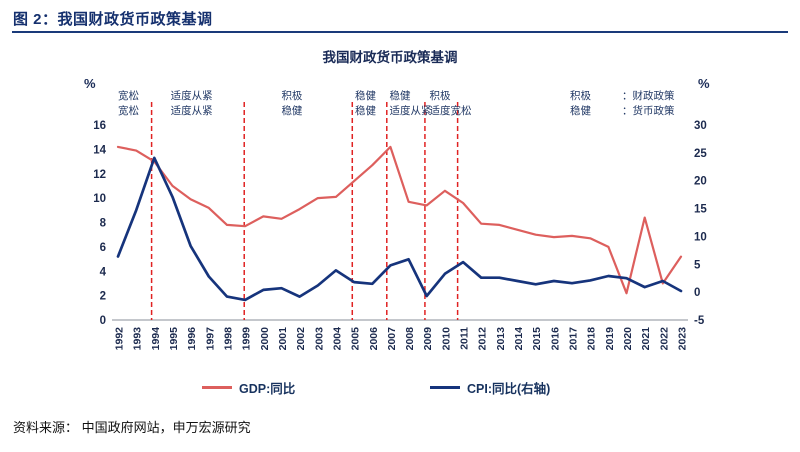 The height and width of the screenshot is (452, 800). What do you see at coordinates (319, 339) in the screenshot?
I see `x-axis-year-label: 2003` at bounding box center [319, 339].